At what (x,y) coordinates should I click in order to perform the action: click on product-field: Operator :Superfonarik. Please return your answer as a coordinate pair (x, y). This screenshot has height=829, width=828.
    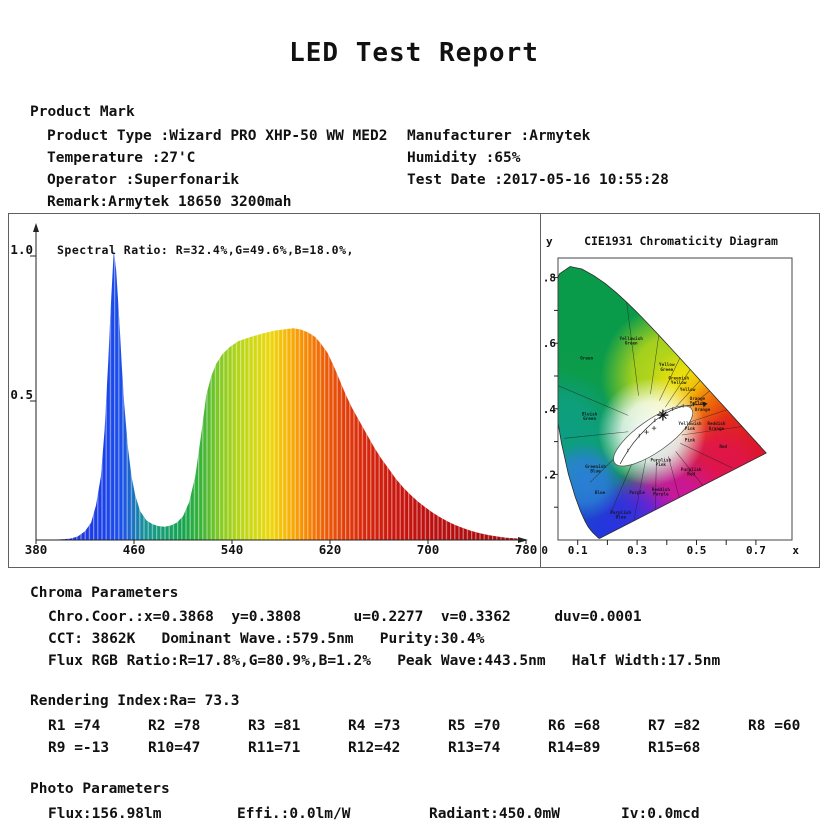
    Looking at the image, I should click on (143, 180).